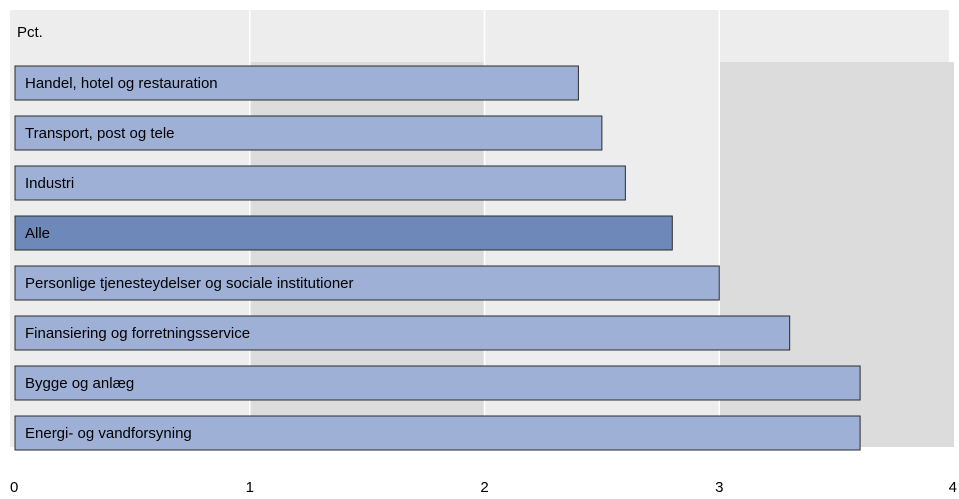  I want to click on bar-label: Energi- og vandforsyning, so click(108, 433).